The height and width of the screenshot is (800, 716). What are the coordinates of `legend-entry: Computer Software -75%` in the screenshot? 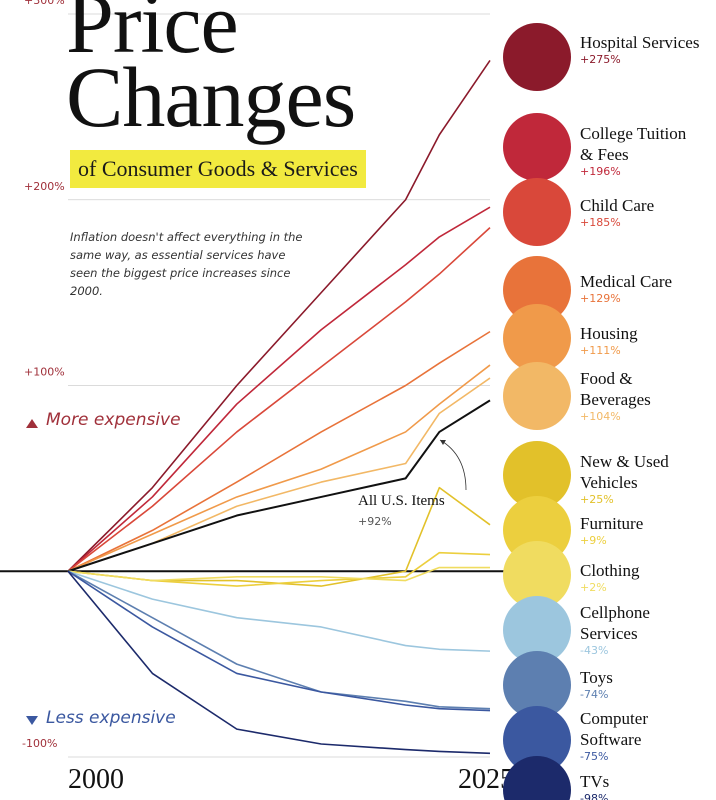 It's located at (641, 736).